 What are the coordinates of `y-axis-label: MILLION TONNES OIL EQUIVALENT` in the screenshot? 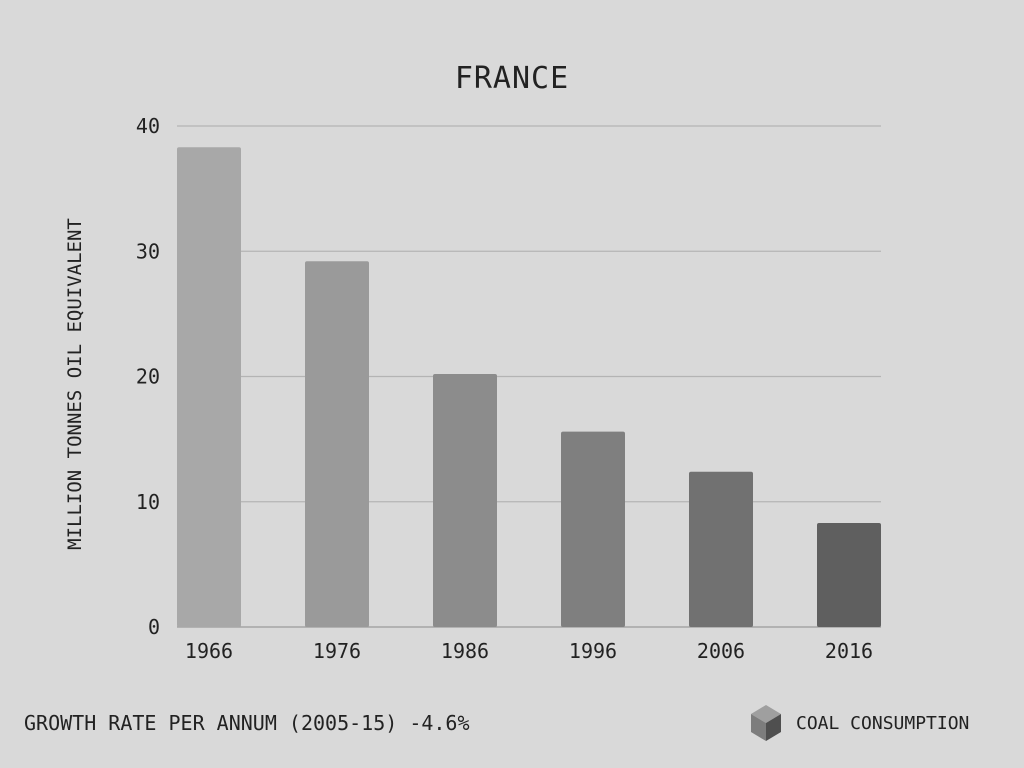 It's located at (75, 384).